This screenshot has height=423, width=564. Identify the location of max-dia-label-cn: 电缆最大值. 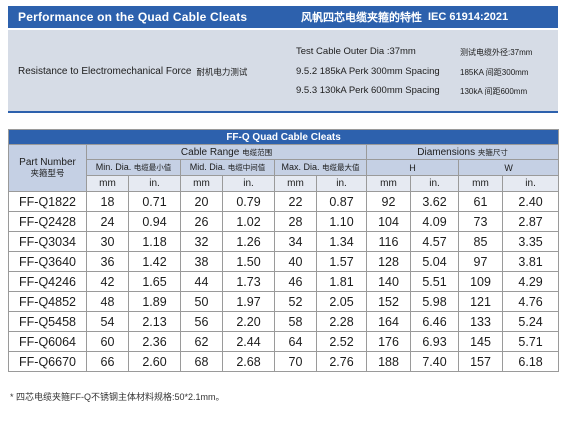
(341, 167).